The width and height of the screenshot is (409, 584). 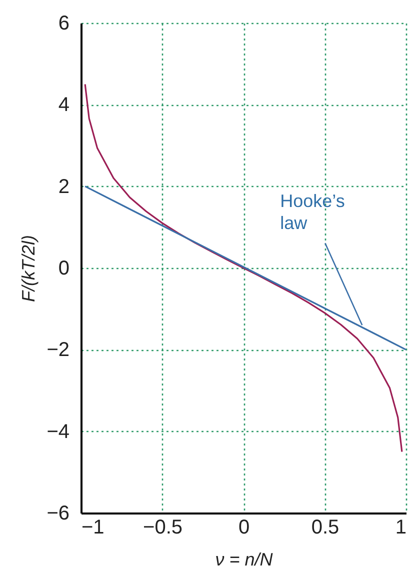 I want to click on y-tick-label: −2, so click(x=58, y=350).